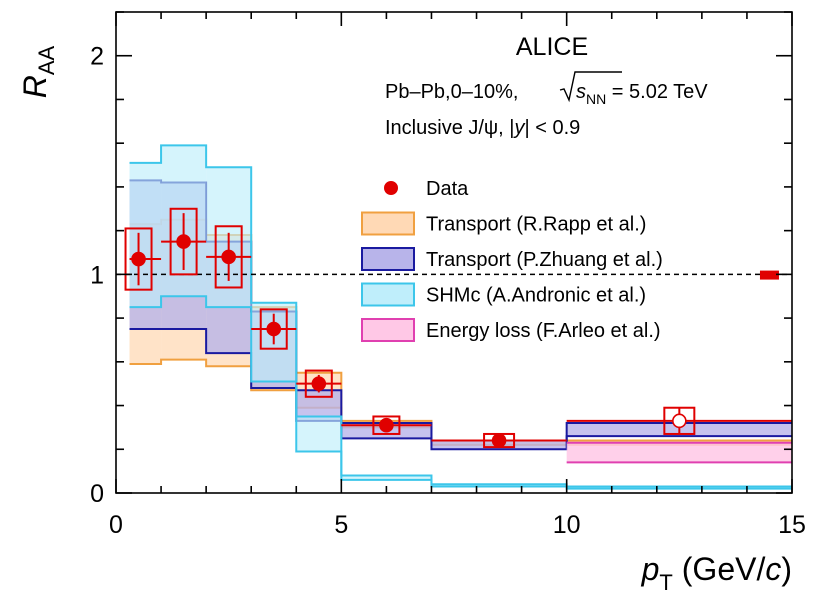  What do you see at coordinates (596, 99) in the screenshot?
I see `sqrt-s-subscript: NN` at bounding box center [596, 99].